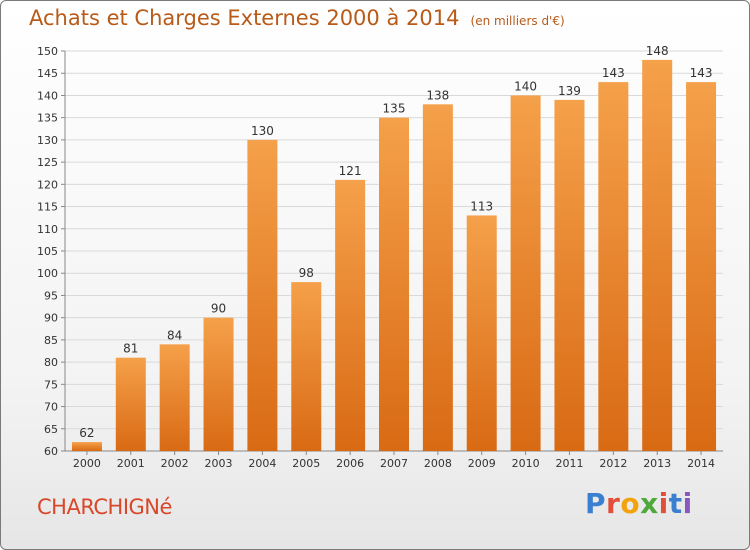  Describe the element at coordinates (394, 109) in the screenshot. I see `value-label: 135` at that location.